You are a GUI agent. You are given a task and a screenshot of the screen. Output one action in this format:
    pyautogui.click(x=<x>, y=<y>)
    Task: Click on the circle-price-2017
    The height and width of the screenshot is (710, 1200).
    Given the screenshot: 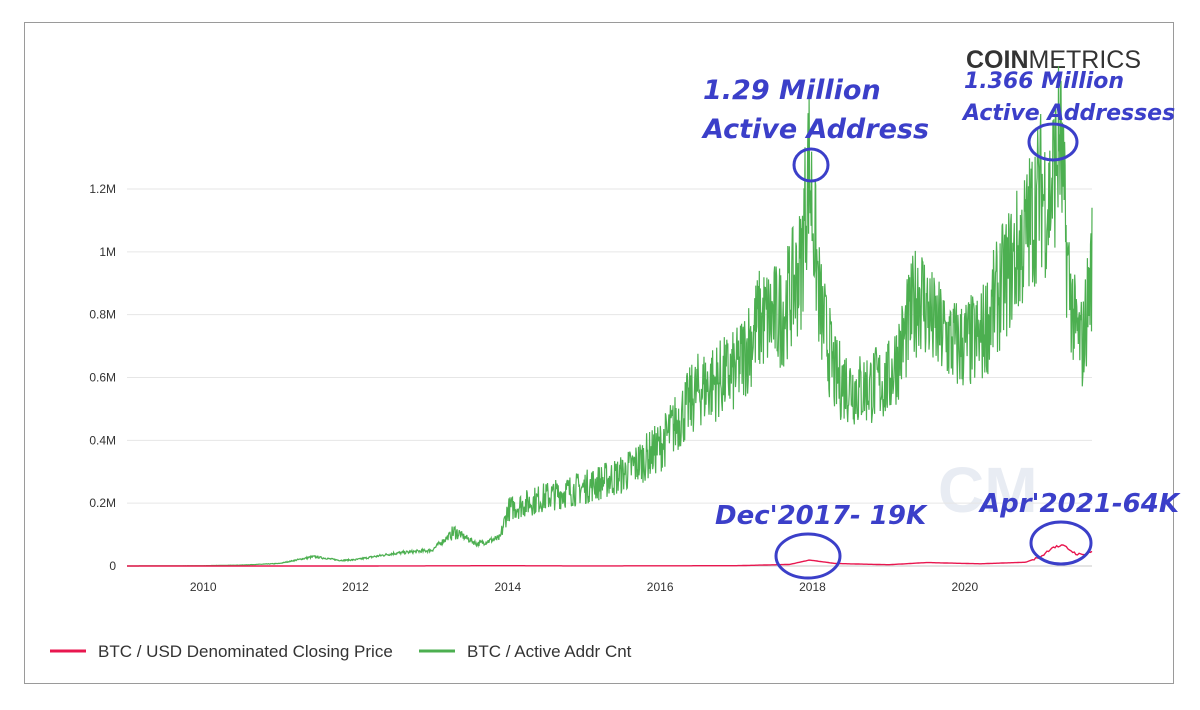 What is the action you would take?
    pyautogui.click(x=808, y=556)
    